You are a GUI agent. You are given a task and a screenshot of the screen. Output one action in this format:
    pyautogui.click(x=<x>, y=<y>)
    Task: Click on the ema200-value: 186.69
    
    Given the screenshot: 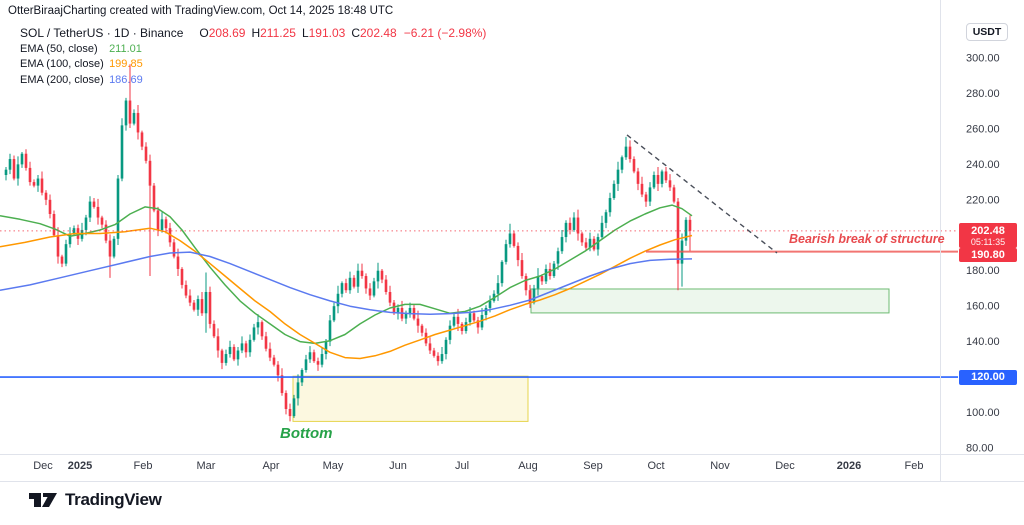 What is the action you would take?
    pyautogui.click(x=126, y=79)
    